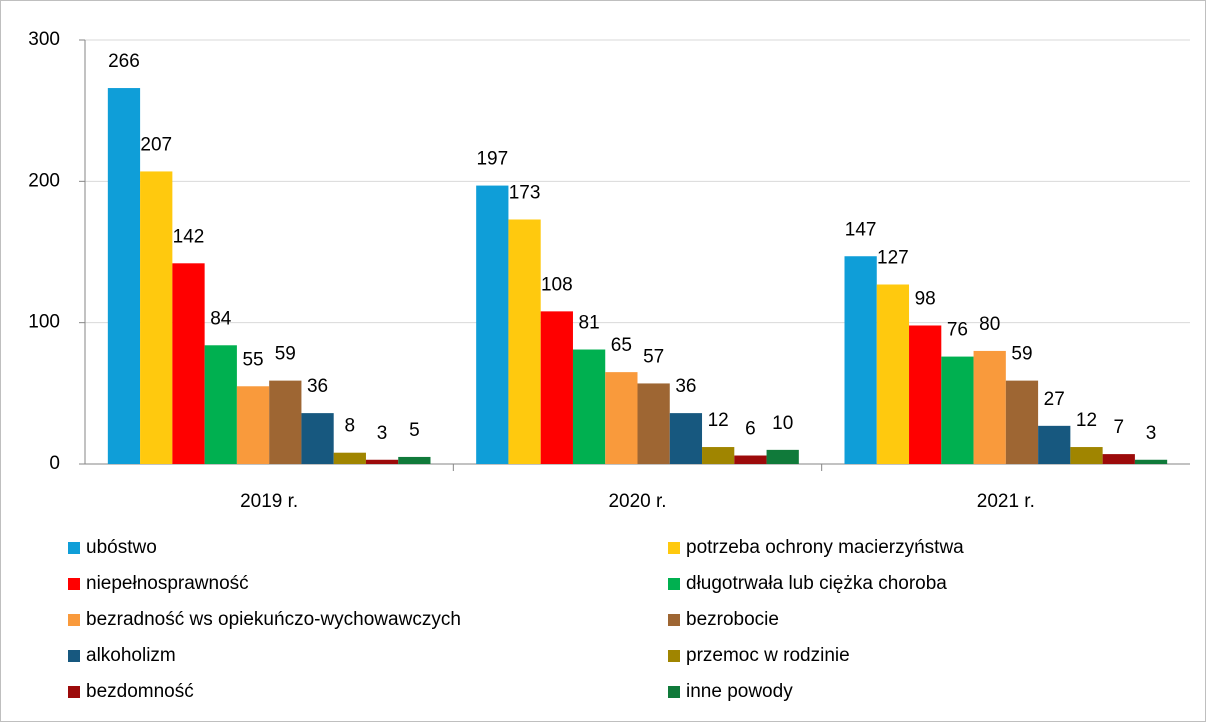 The width and height of the screenshot is (1206, 722). I want to click on data-label: 55, so click(252, 359).